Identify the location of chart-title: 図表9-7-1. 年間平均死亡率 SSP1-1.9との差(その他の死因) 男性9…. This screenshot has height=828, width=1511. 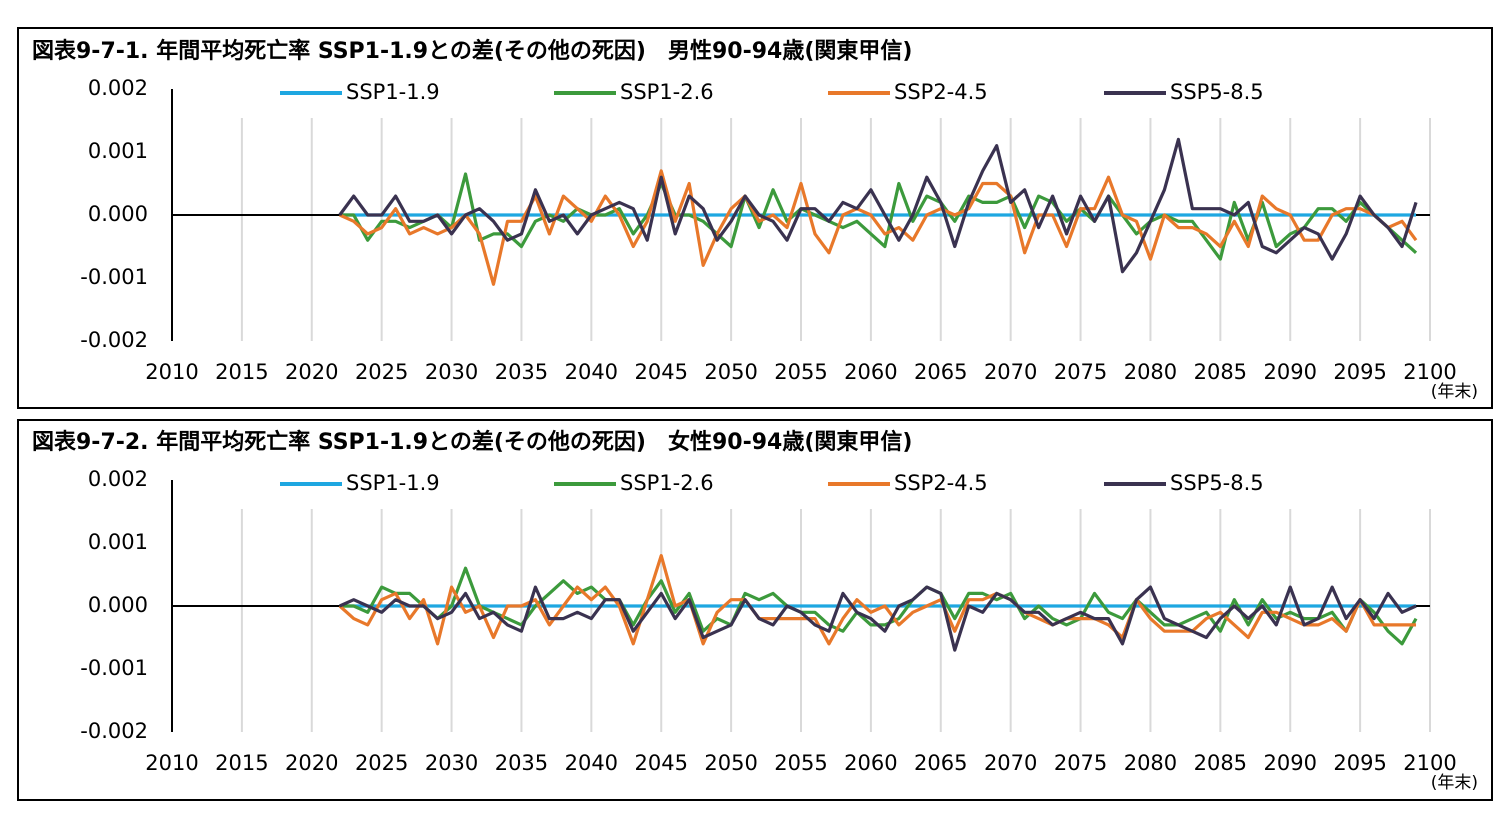
(472, 51).